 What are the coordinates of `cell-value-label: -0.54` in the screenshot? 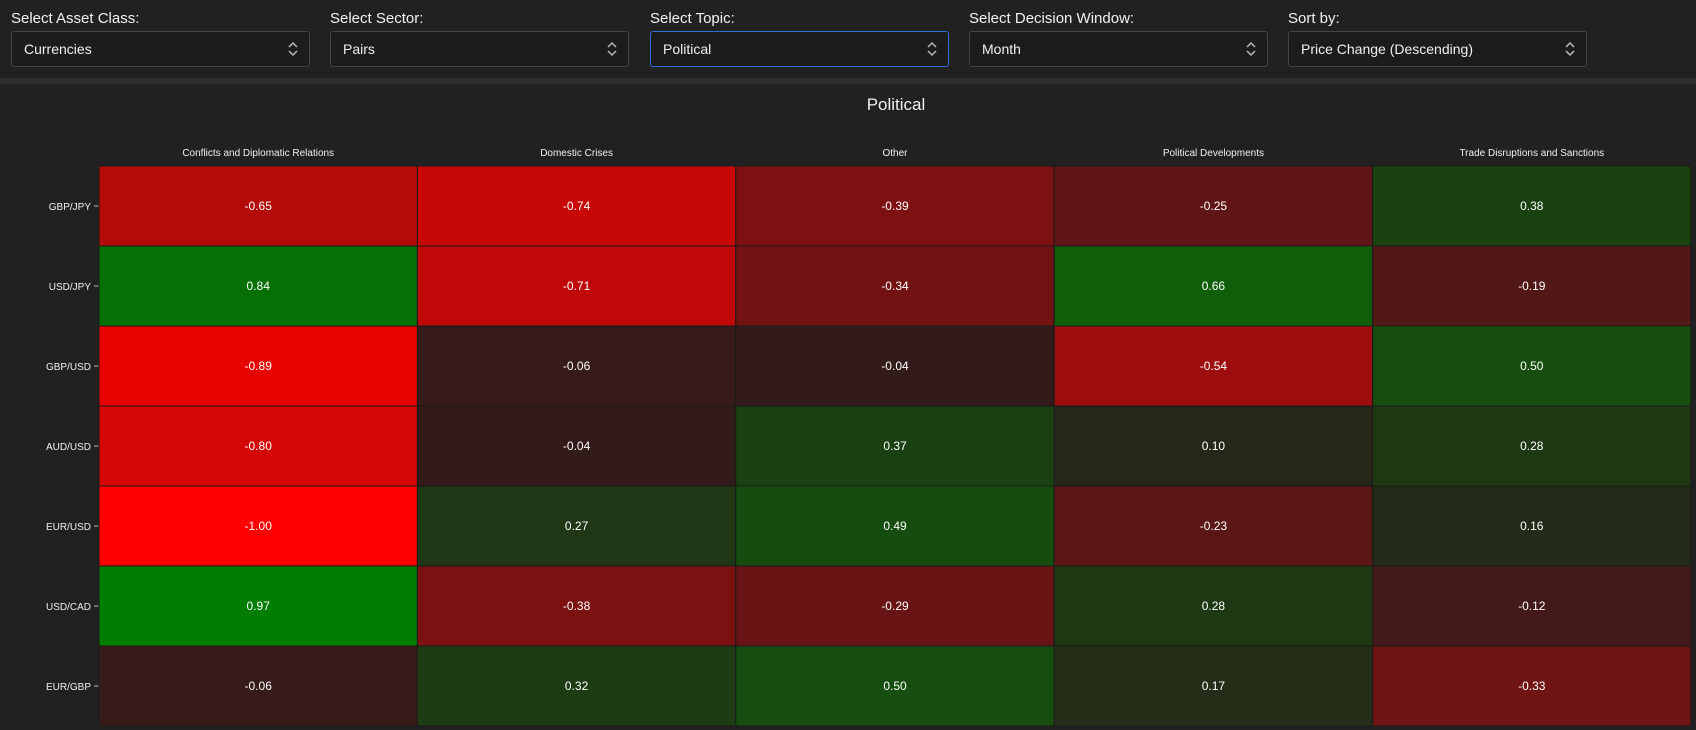 It's located at (1214, 366).